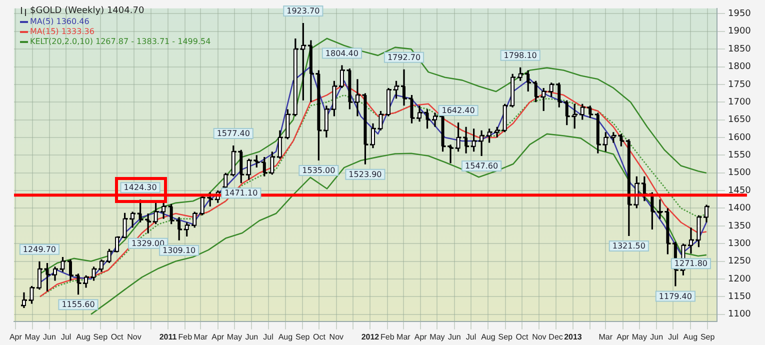  What do you see at coordinates (555, 337) in the screenshot?
I see `x-tick-label: Dec` at bounding box center [555, 337].